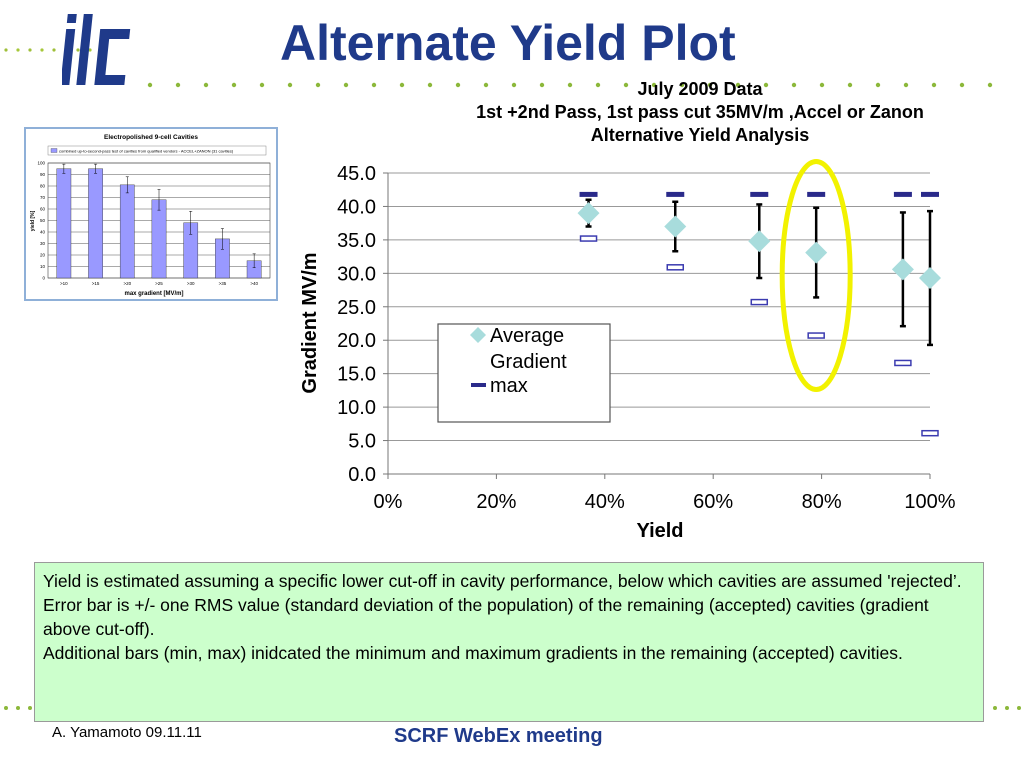 The width and height of the screenshot is (1024, 768). I want to click on x-tick-label: 60%, so click(713, 502).